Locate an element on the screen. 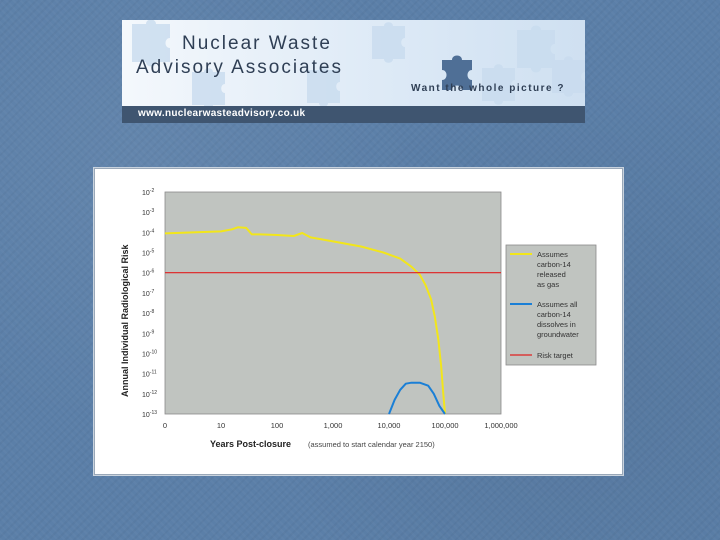 The width and height of the screenshot is (720, 540). x-tick-label: 1,000,000 is located at coordinates (500, 425).